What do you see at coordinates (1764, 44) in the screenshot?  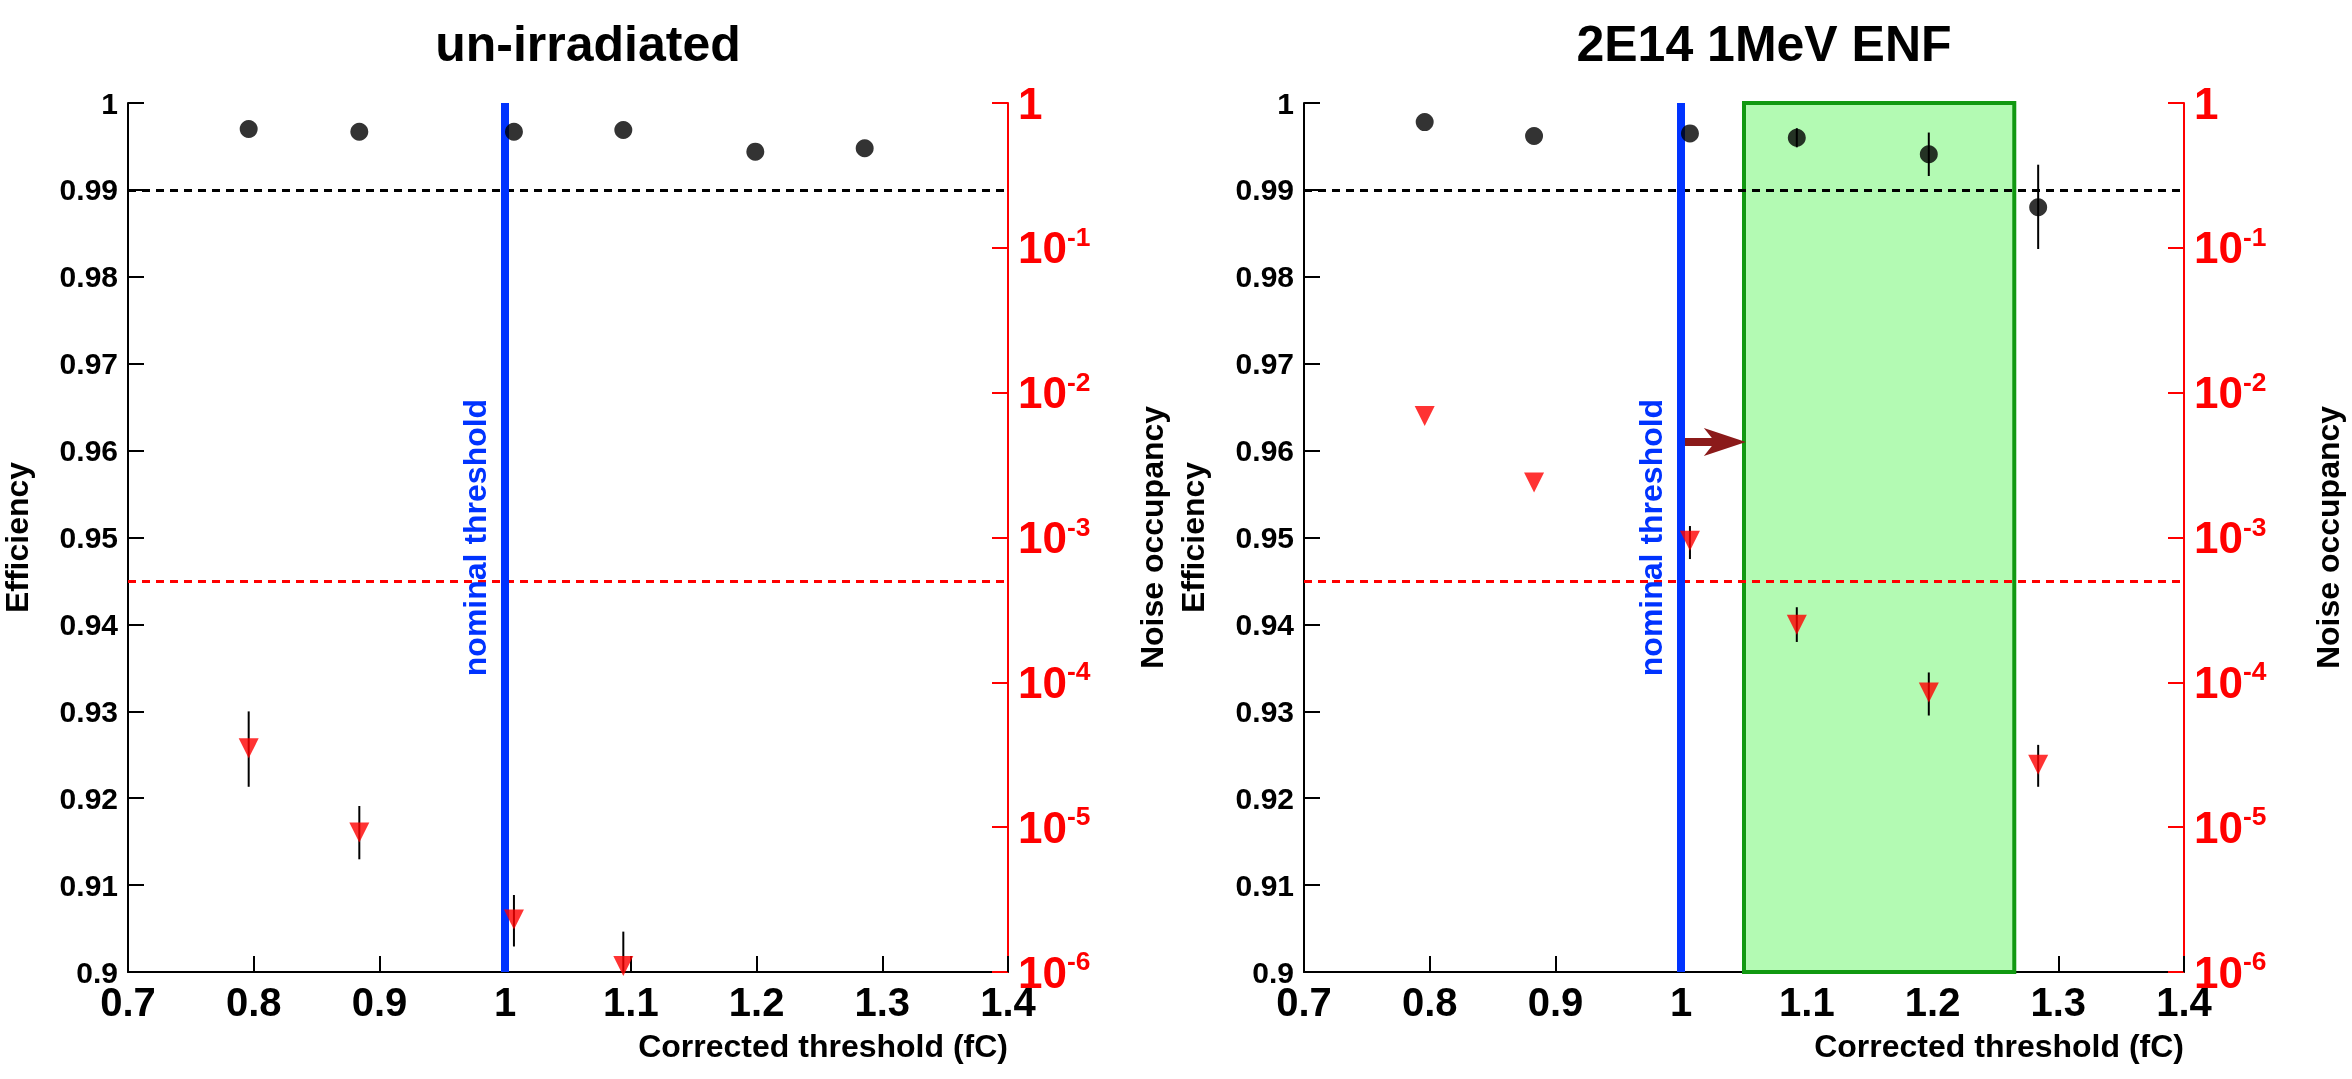 I see `chart-title: 2E14 1MeV ENF` at bounding box center [1764, 44].